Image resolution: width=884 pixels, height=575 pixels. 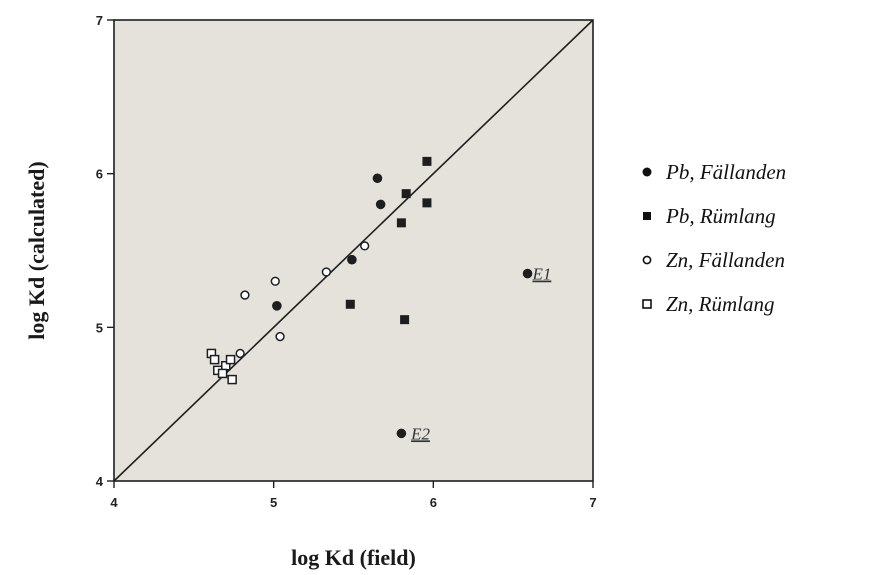 What do you see at coordinates (653, 216) in the screenshot?
I see `filled-square-icon` at bounding box center [653, 216].